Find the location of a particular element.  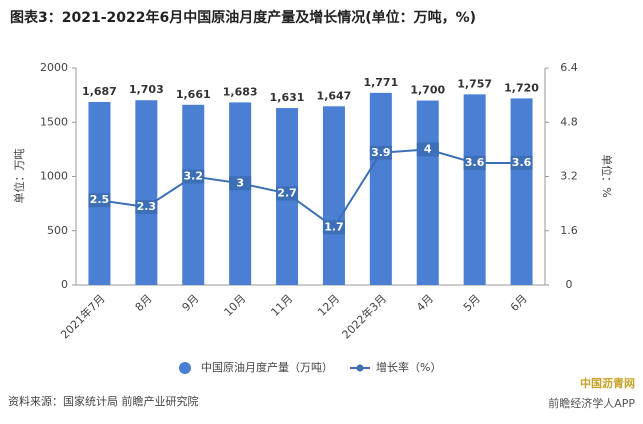

x-tick-label: 2022年3月 is located at coordinates (364, 316).